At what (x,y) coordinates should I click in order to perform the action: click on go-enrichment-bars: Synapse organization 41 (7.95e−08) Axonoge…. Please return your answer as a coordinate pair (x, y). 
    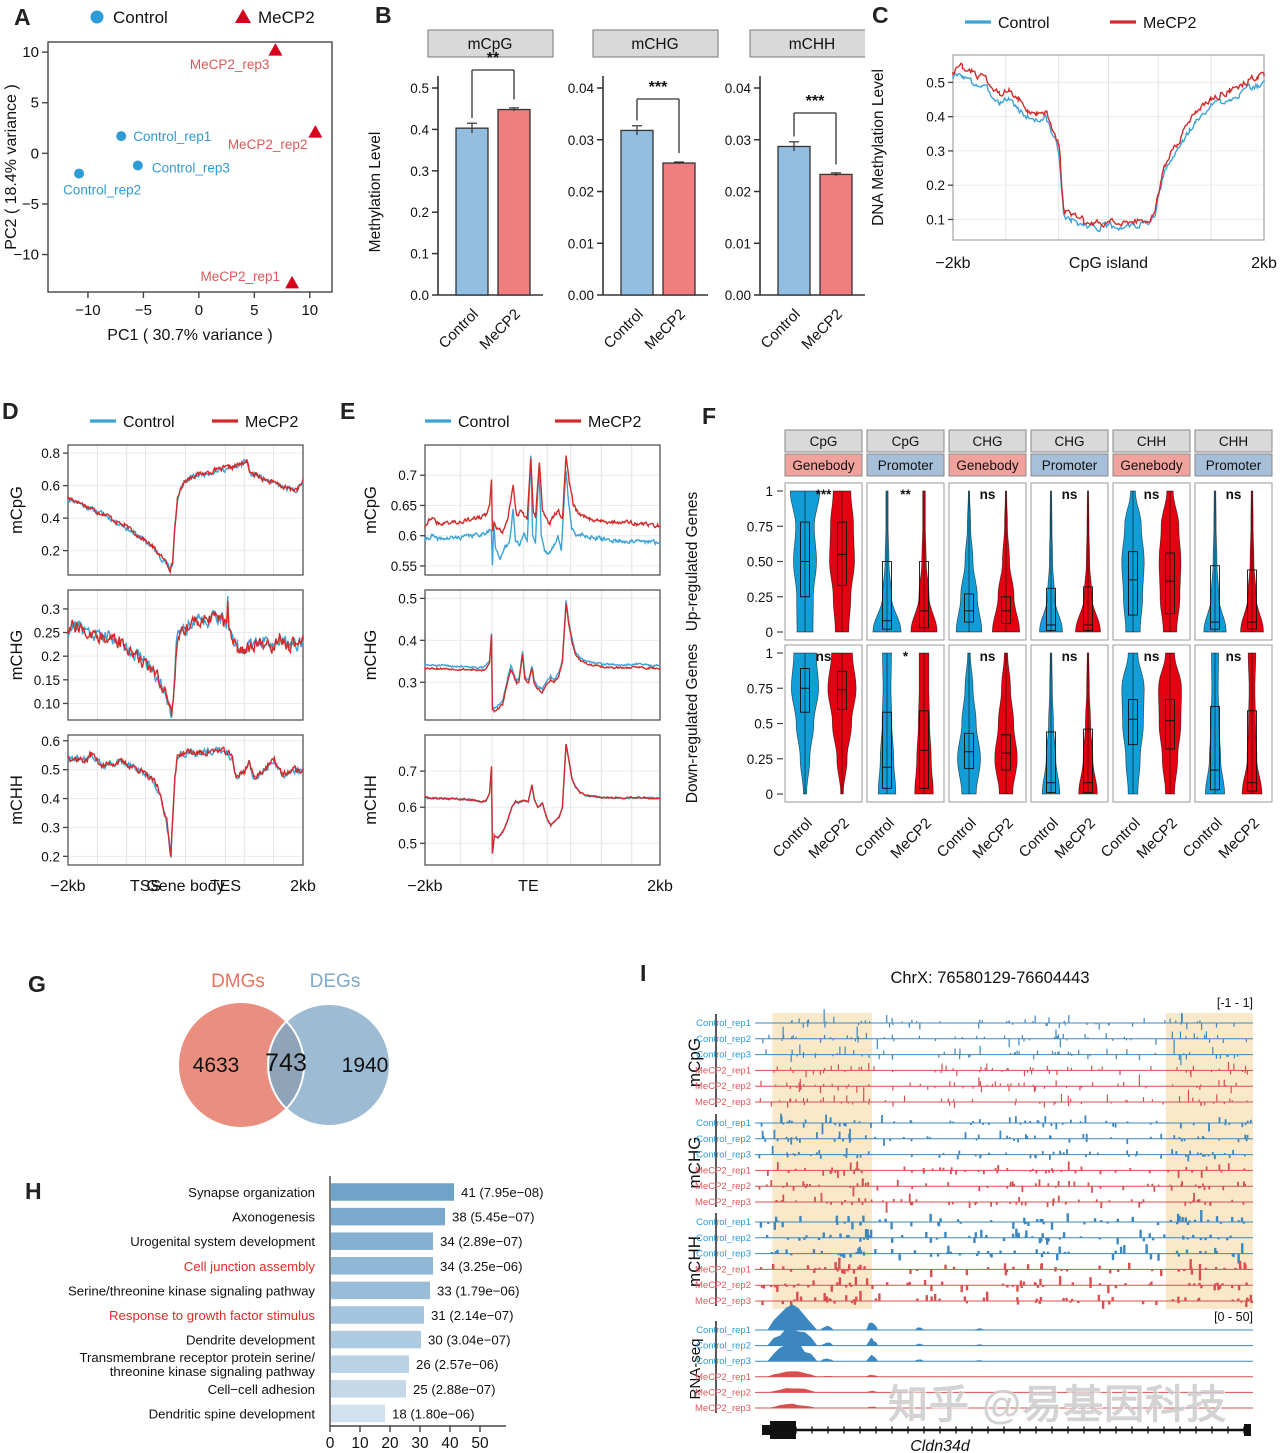
    Looking at the image, I should click on (292, 1311).